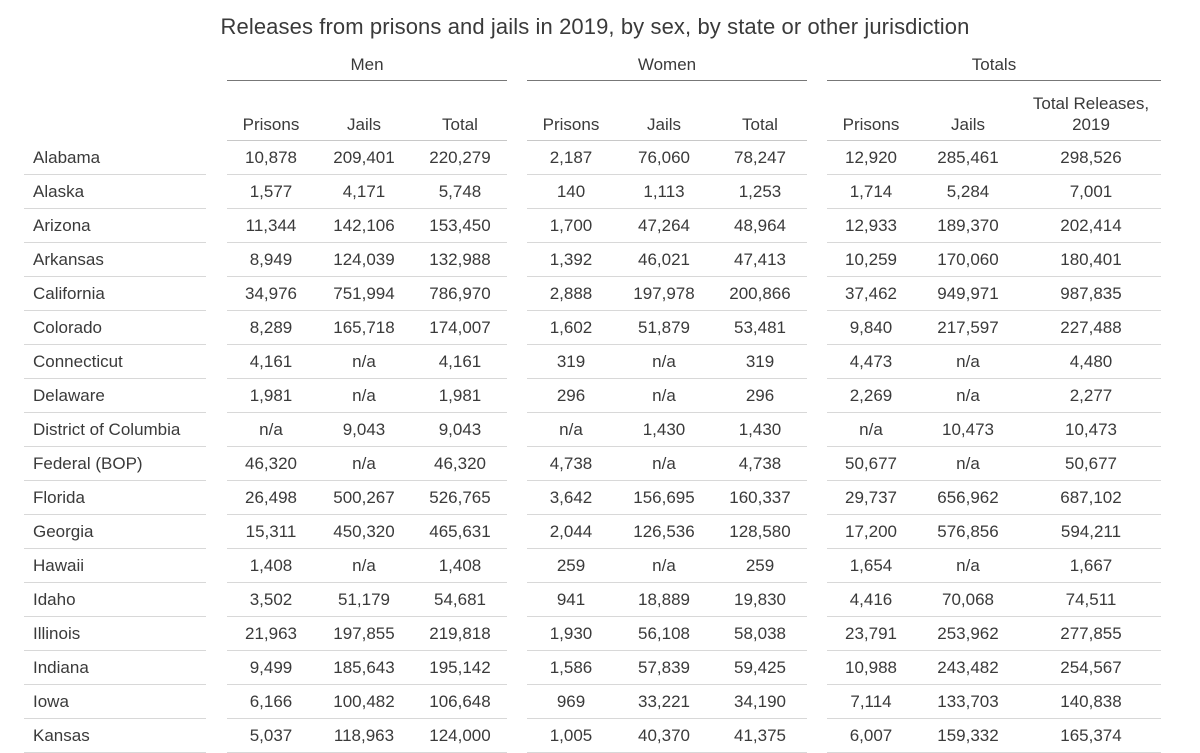 Image resolution: width=1200 pixels, height=753 pixels. Describe the element at coordinates (460, 192) in the screenshot. I see `cell-m-total: 5,748` at that location.